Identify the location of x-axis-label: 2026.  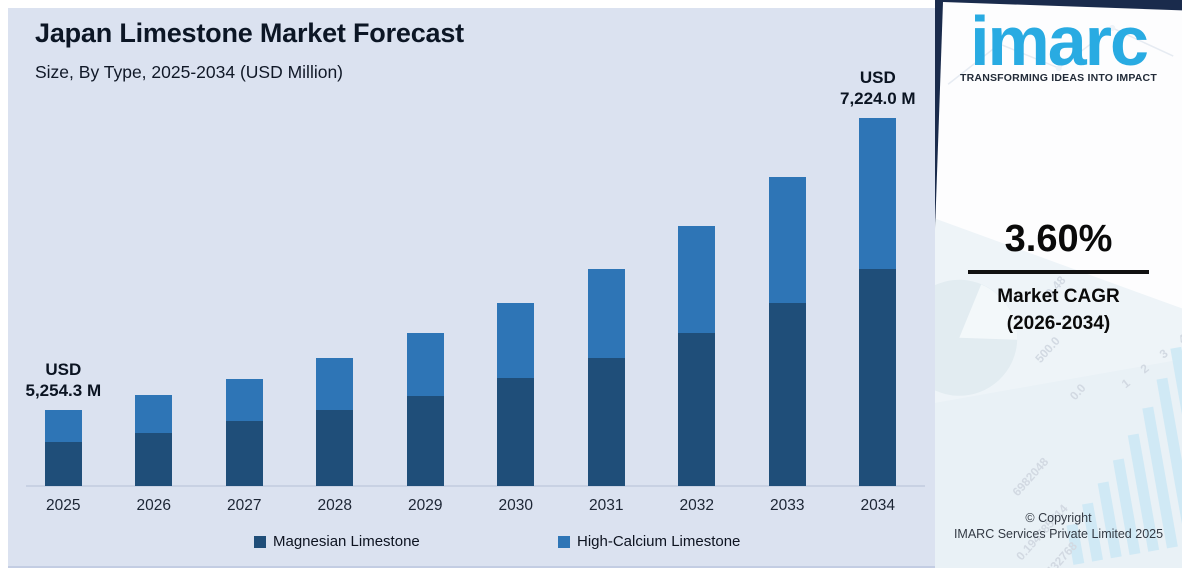
(154, 505).